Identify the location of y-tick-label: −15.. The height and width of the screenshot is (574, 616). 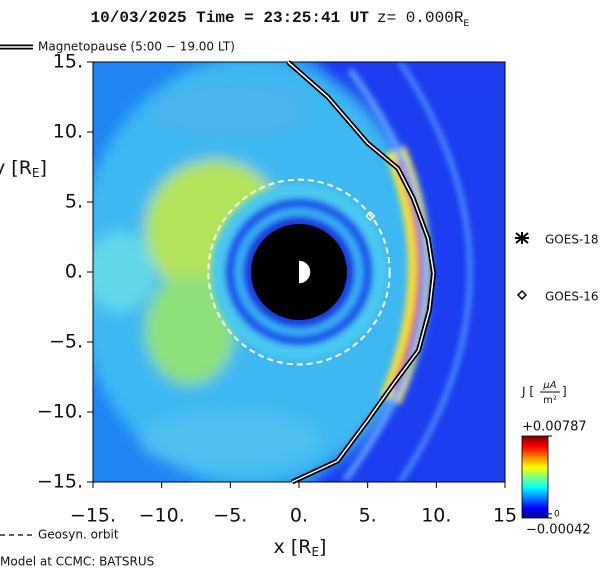
(60, 482).